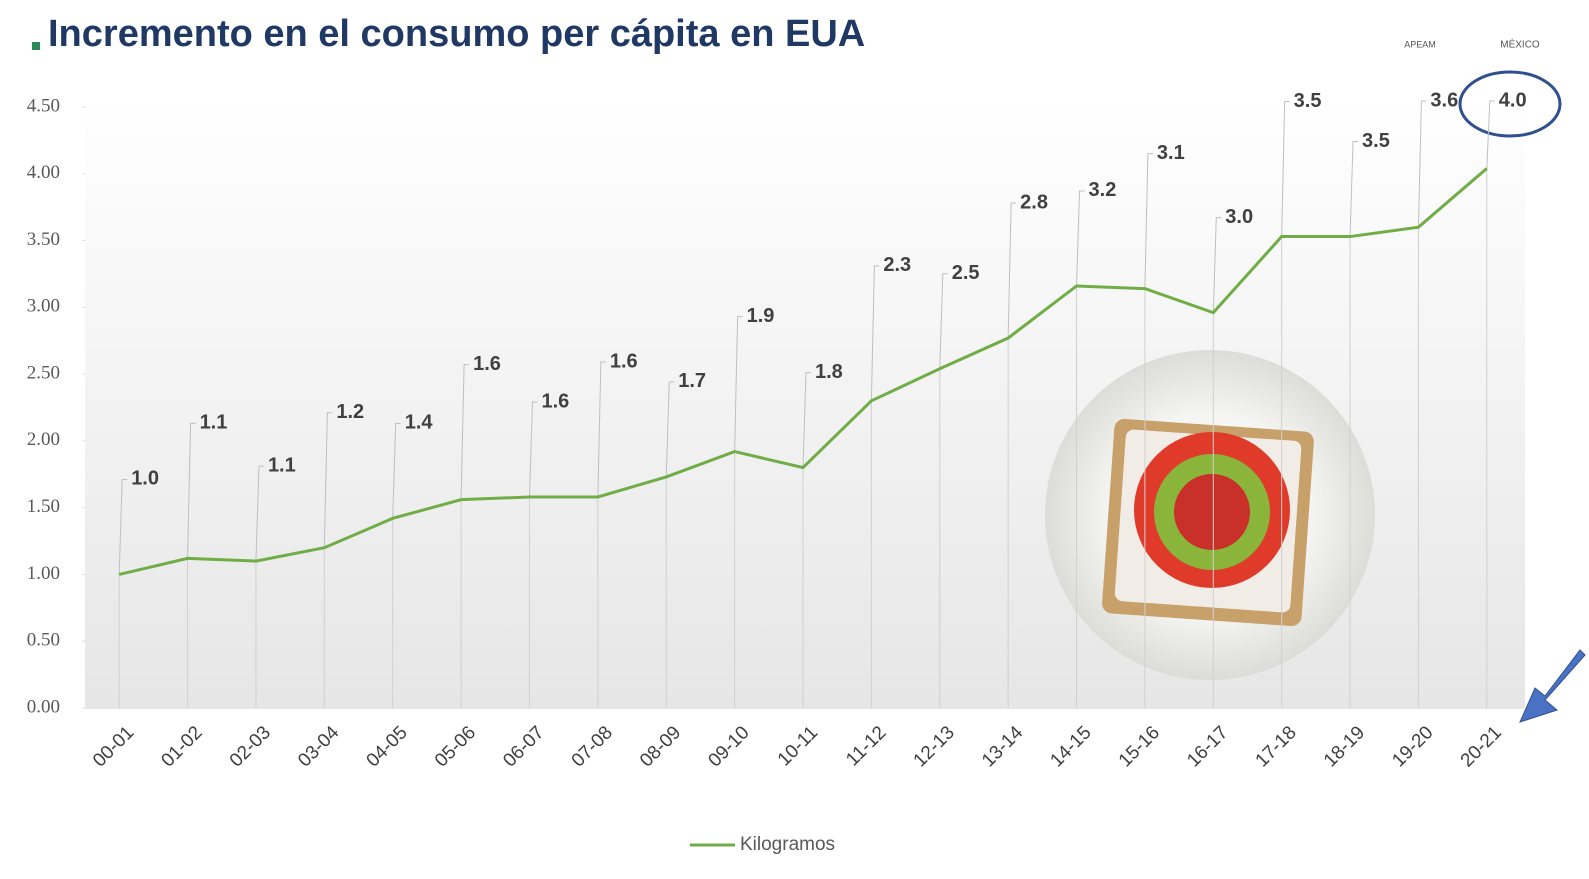 This screenshot has height=879, width=1589. I want to click on x-tick-label: 10-11, so click(798, 746).